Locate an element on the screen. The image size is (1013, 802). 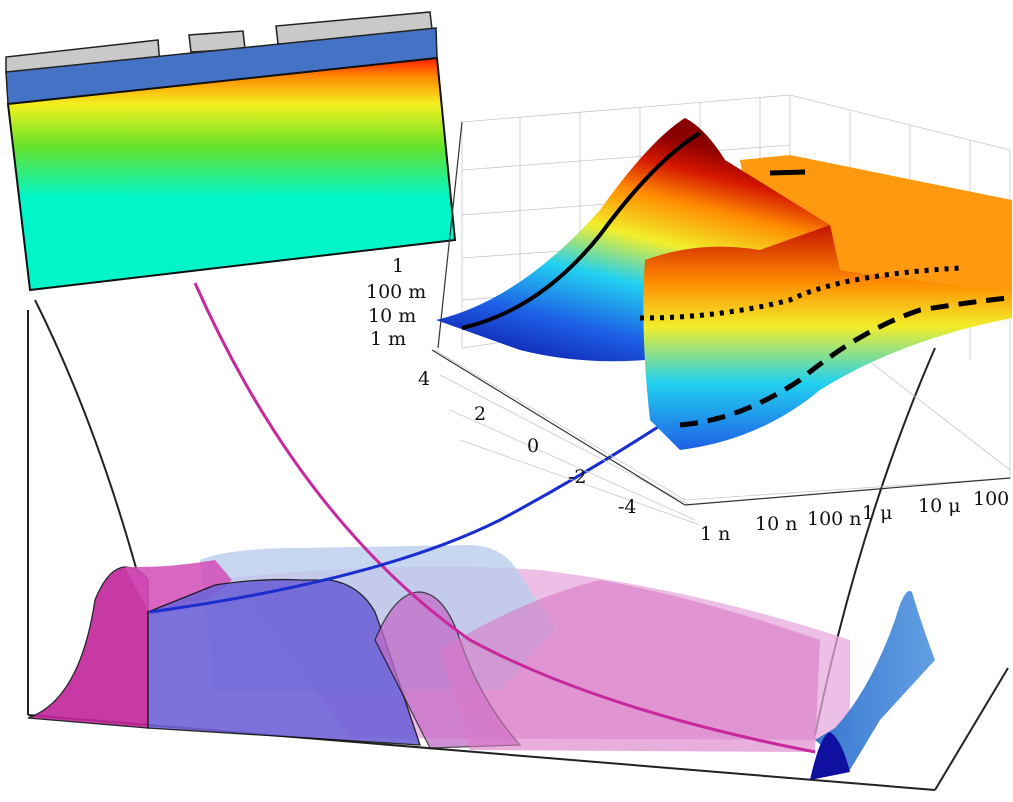
y-tick: 4 is located at coordinates (424, 379).